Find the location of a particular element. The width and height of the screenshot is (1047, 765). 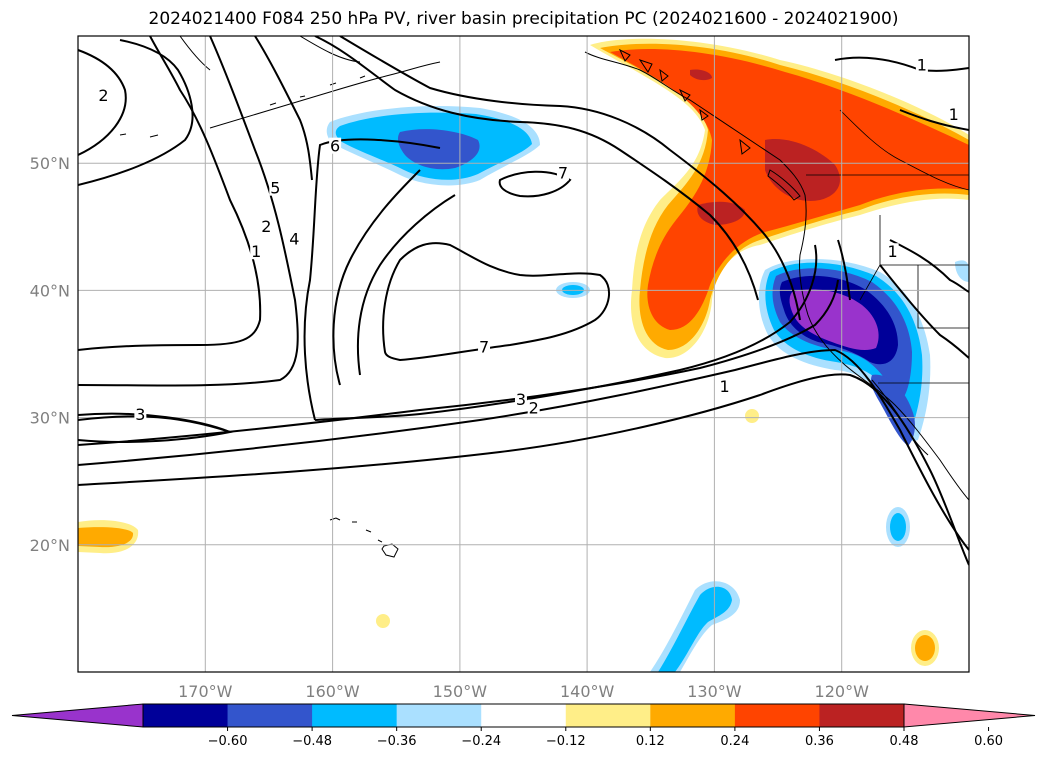

lat-tick-label: 30°N is located at coordinates (50, 418).